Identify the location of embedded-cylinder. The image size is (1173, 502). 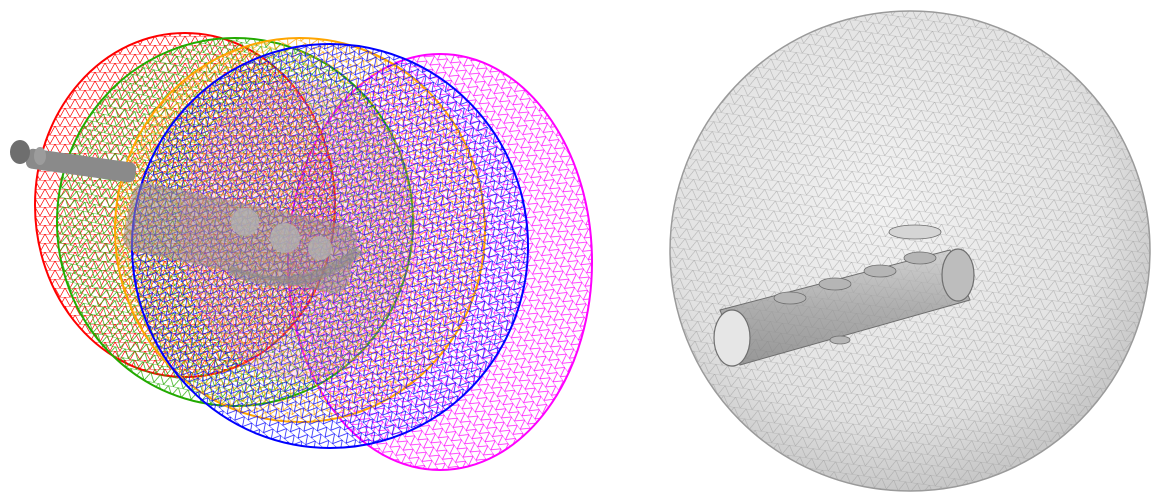
(844, 295).